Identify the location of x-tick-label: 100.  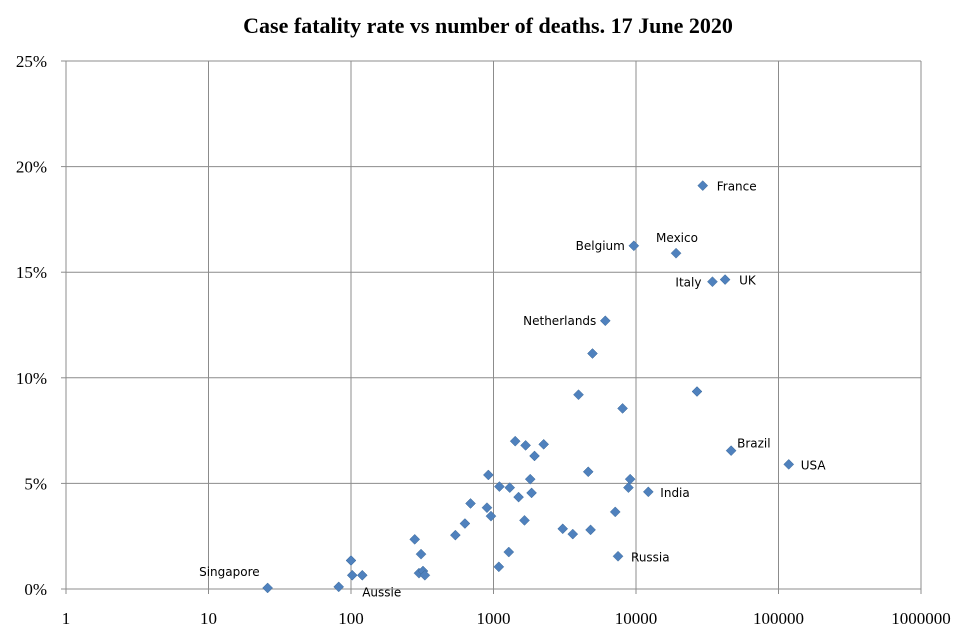
(351, 618).